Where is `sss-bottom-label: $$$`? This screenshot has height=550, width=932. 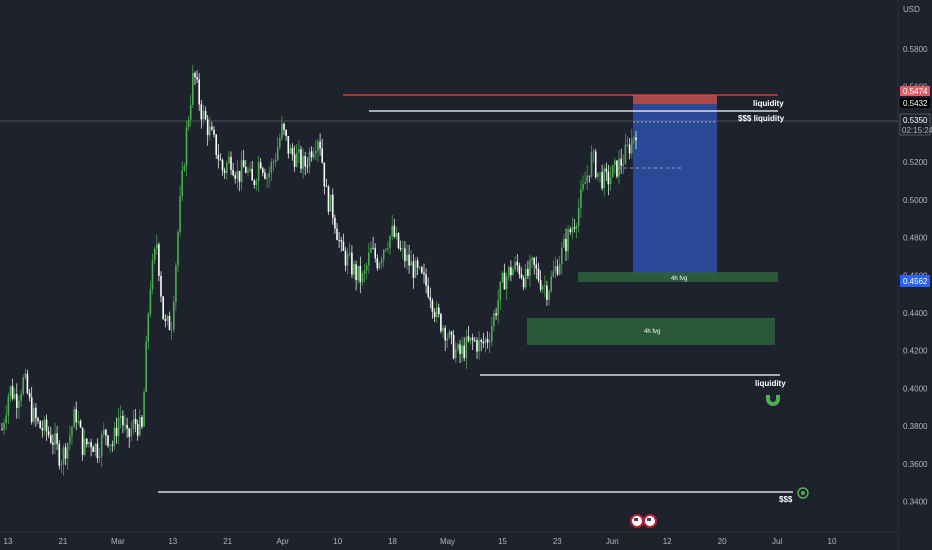
sss-bottom-label: $$$ is located at coordinates (786, 499).